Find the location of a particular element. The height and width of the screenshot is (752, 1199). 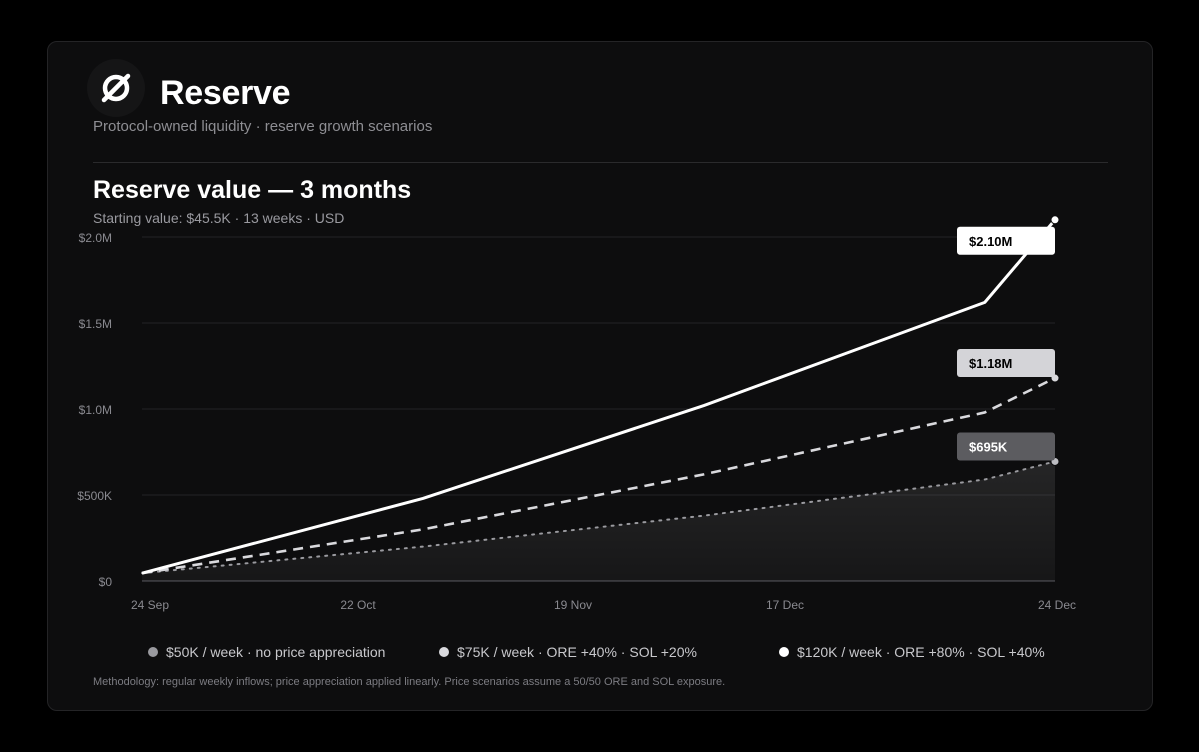

x-tick-label: 24 Sep is located at coordinates (150, 605).